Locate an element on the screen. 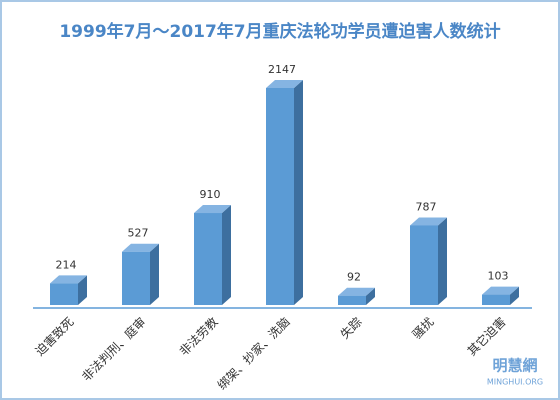 The image size is (560, 400). value-label: 787 is located at coordinates (426, 206).